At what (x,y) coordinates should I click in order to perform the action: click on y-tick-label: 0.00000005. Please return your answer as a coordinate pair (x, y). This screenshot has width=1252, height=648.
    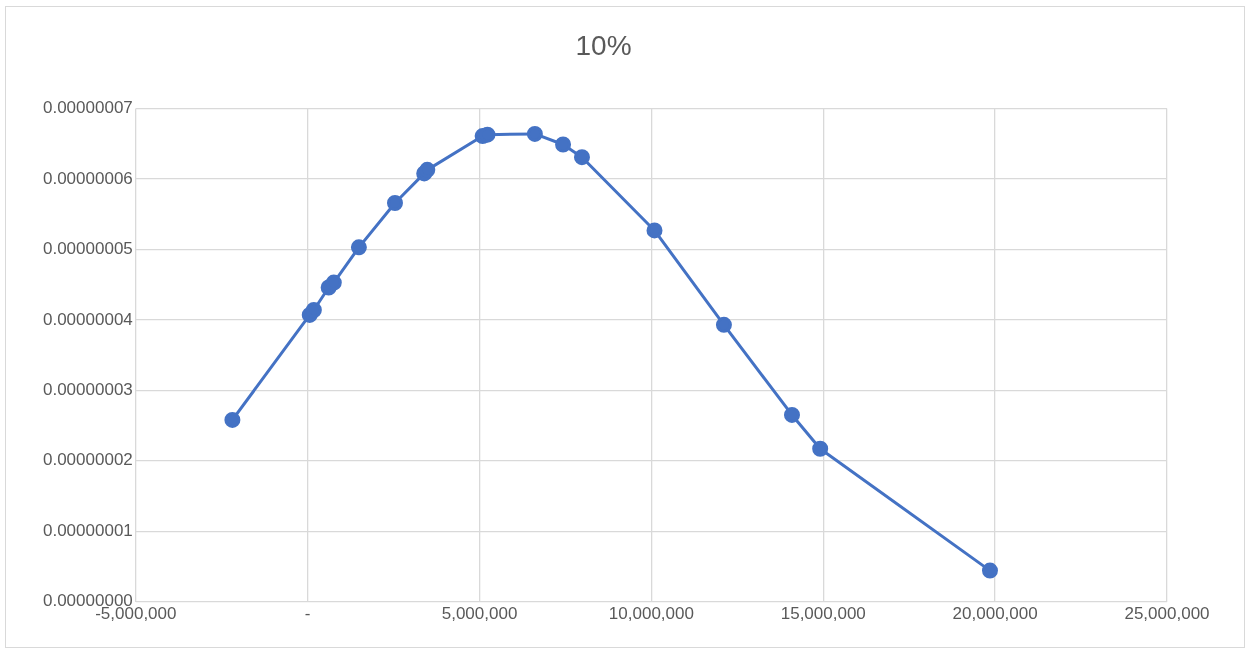
    Looking at the image, I should click on (87, 249).